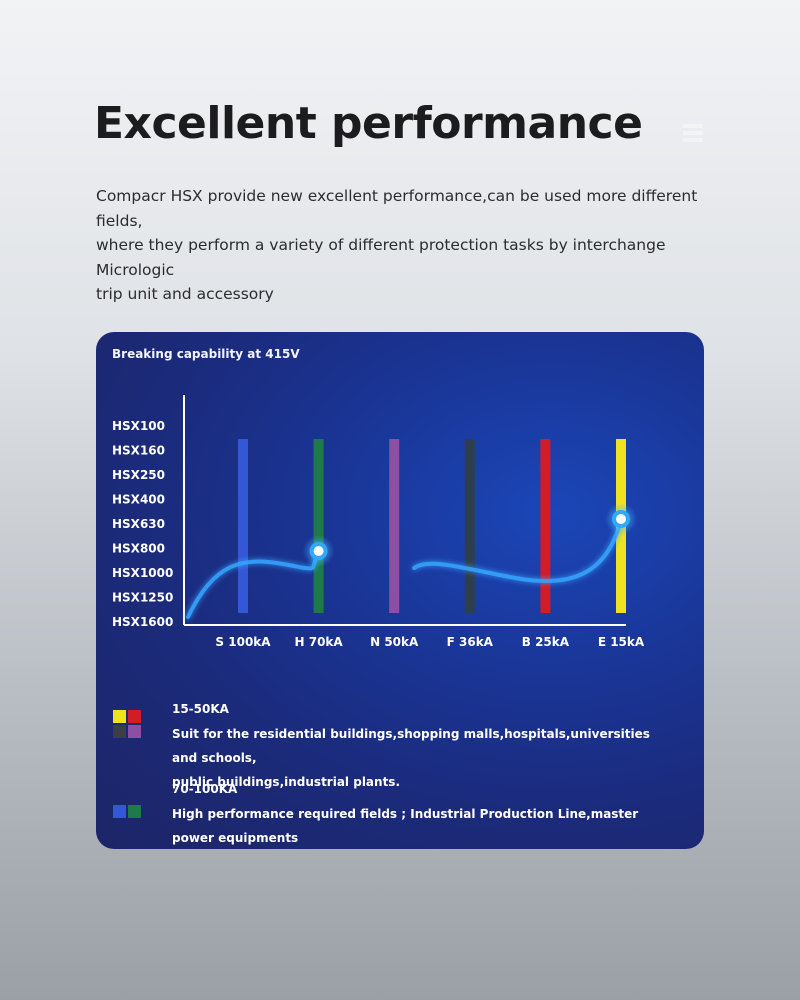 This screenshot has width=800, height=1000. What do you see at coordinates (546, 642) in the screenshot?
I see `x-tick-label: B 25kA` at bounding box center [546, 642].